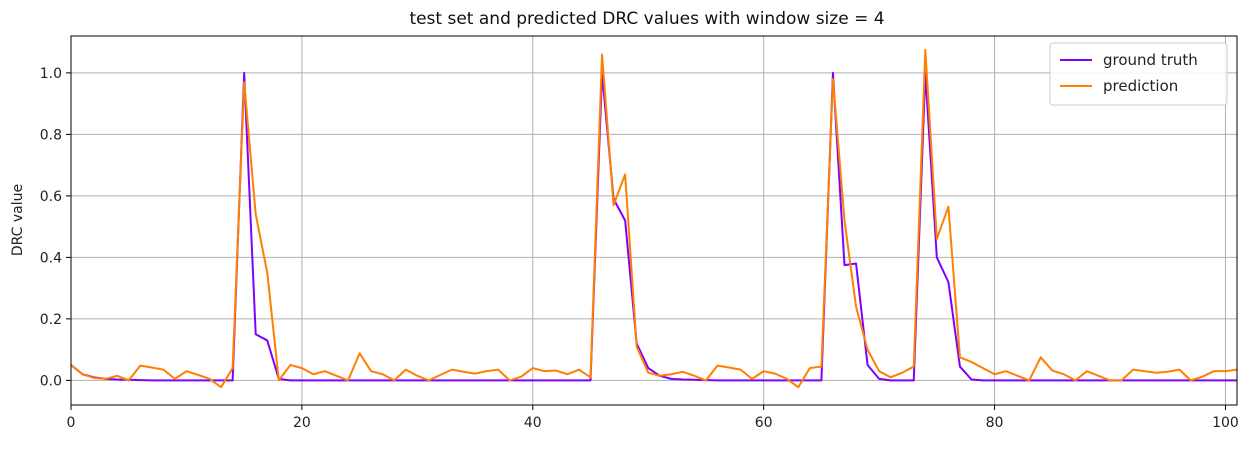 The height and width of the screenshot is (460, 1245). What do you see at coordinates (51, 258) in the screenshot?
I see `y-tick-label: 0.4` at bounding box center [51, 258].